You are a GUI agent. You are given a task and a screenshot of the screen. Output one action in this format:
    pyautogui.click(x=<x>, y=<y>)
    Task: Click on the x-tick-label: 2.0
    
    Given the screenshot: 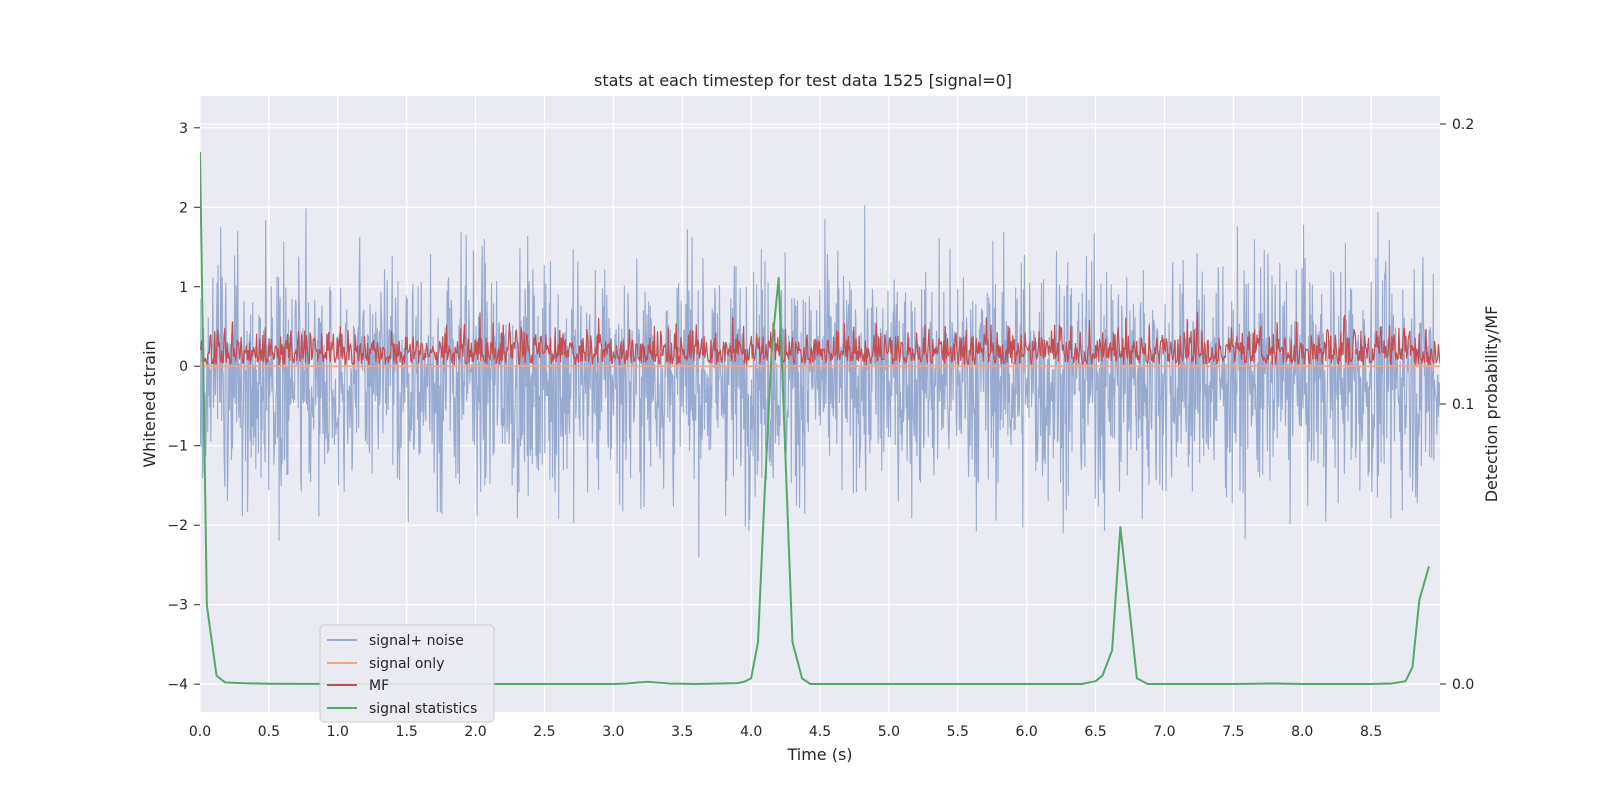 What is the action you would take?
    pyautogui.click(x=475, y=732)
    